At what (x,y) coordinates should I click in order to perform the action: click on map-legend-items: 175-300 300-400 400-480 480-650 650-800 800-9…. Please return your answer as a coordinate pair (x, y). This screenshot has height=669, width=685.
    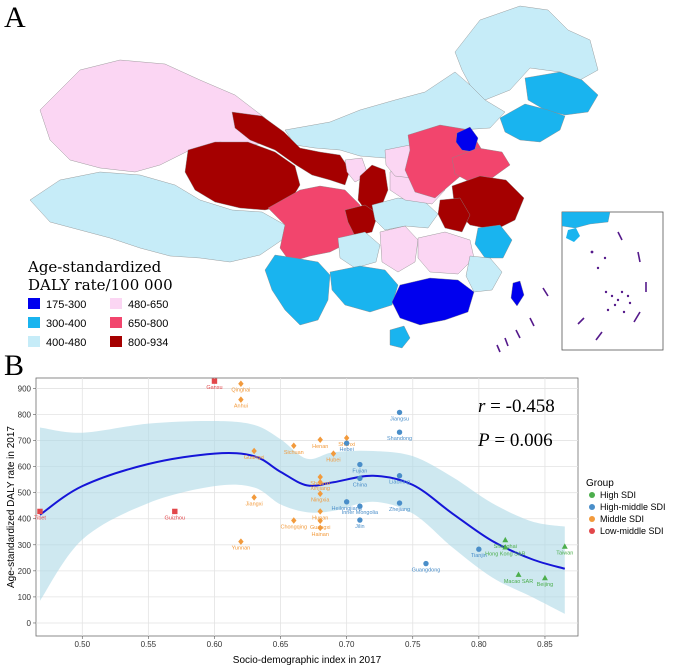
    Looking at the image, I should click on (98, 323).